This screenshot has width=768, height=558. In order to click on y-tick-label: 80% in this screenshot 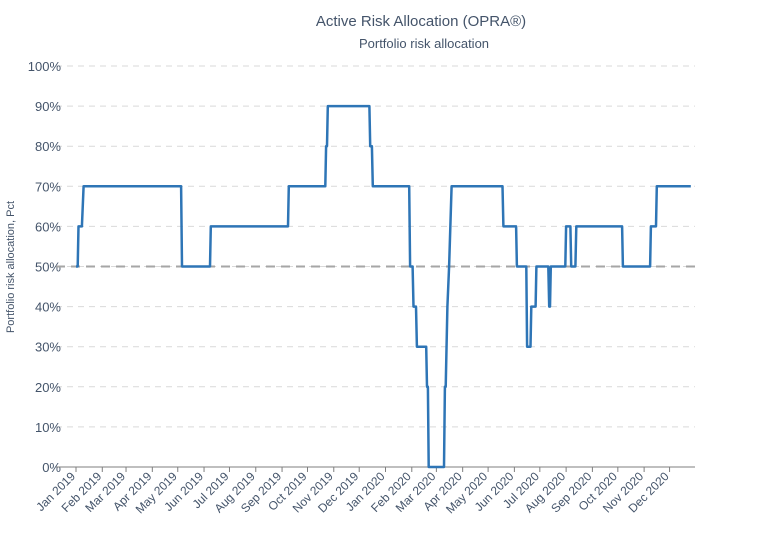, I will do `click(48, 146)`.